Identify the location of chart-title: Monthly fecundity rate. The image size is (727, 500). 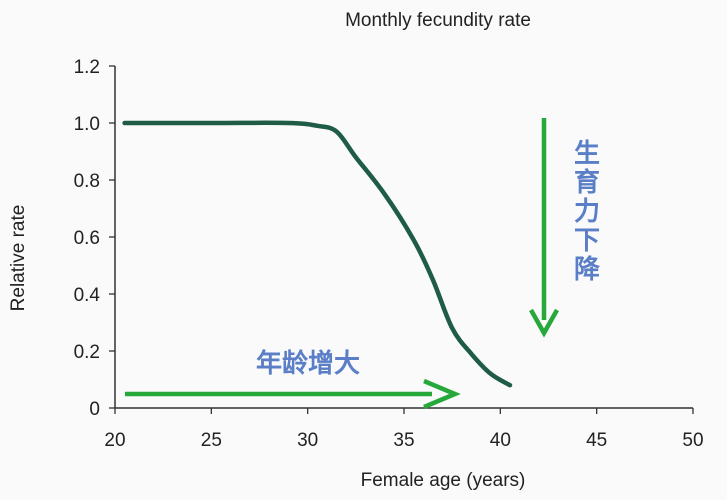
(438, 20).